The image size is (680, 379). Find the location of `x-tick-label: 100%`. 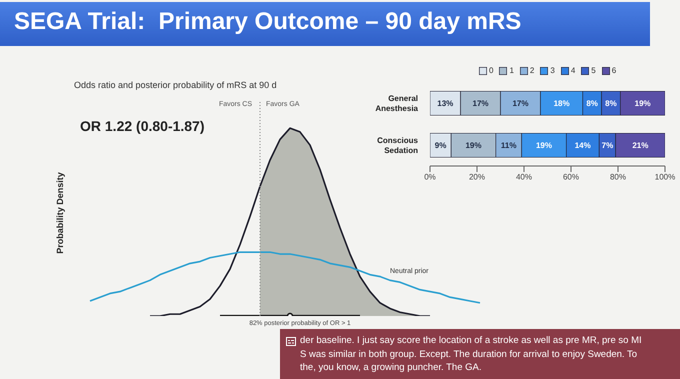

x-tick-label: 100% is located at coordinates (665, 177).